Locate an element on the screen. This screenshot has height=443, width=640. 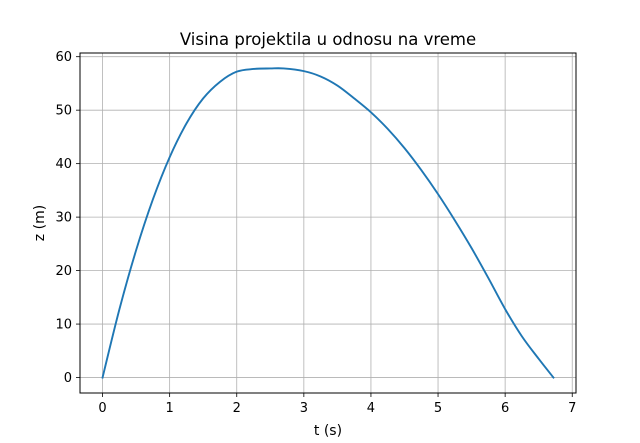
x-tick-label: 2 is located at coordinates (237, 408).